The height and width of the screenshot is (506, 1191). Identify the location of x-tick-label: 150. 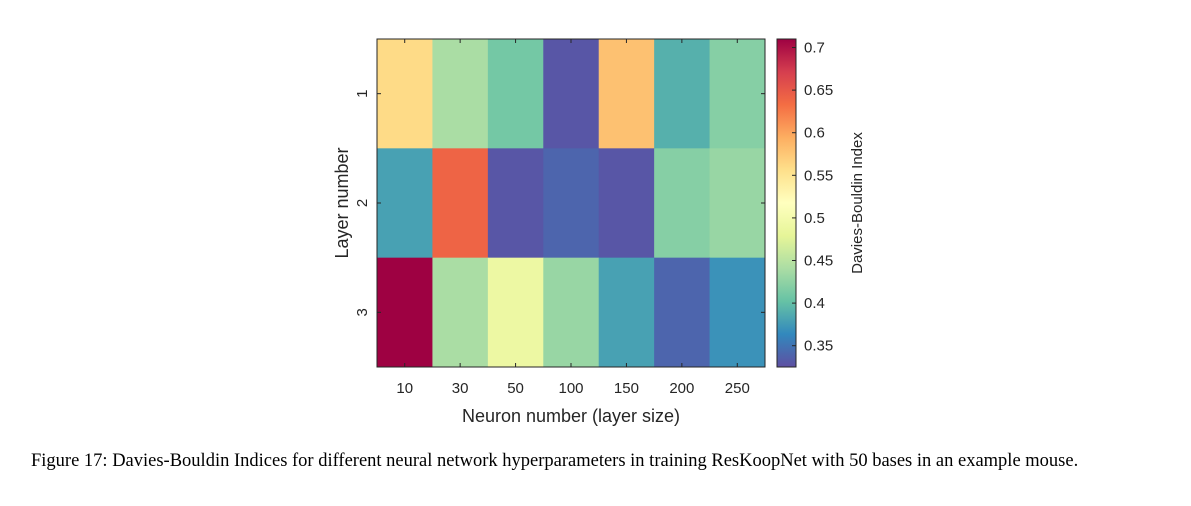
(626, 388).